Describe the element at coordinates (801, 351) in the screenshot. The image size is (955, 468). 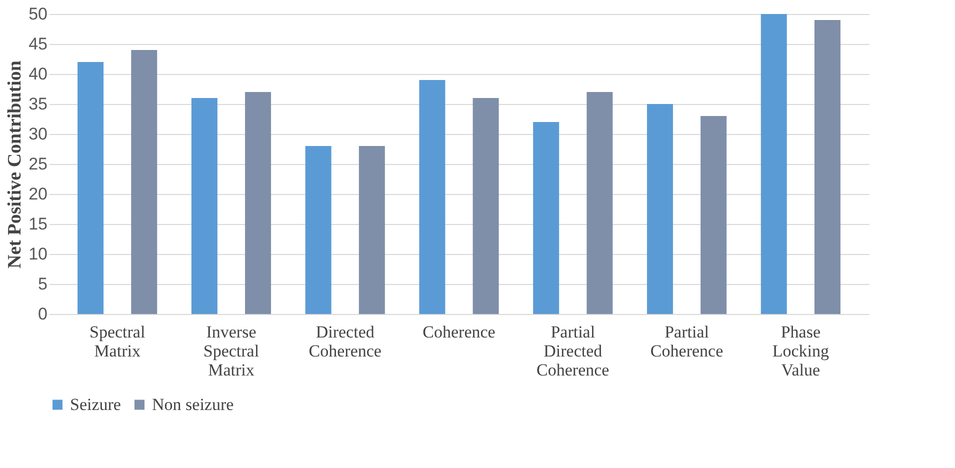
I see `x-tick-label: Phase Locking Value` at that location.